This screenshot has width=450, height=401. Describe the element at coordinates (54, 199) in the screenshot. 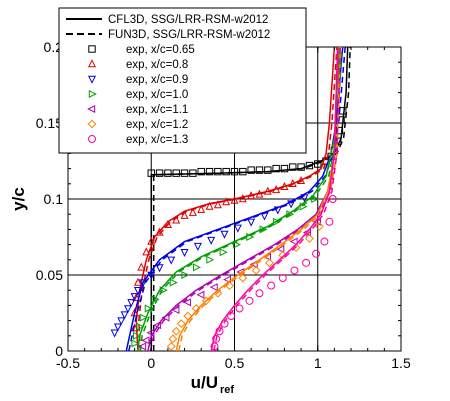

I see `y-tick-label: 0.1` at that location.